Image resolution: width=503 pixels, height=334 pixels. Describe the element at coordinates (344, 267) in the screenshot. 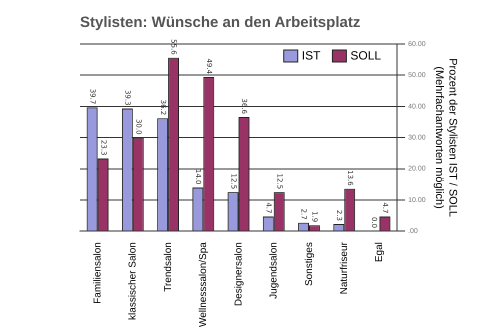

I see `x-tick-label: Naturfriseur` at that location.